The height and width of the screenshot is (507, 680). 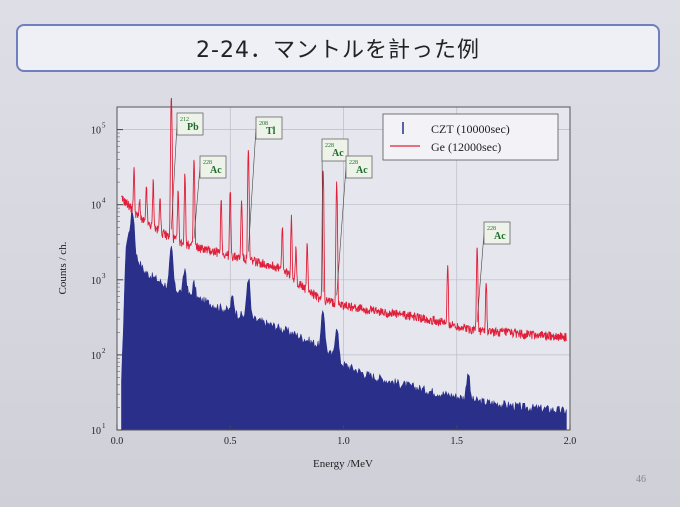 What do you see at coordinates (117, 441) in the screenshot?
I see `x-tick-label: 0.0` at bounding box center [117, 441].